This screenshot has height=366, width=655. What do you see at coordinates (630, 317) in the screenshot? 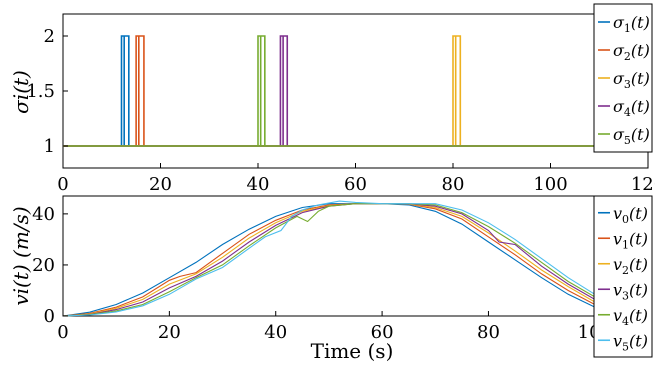
I see `legend-entry: v4(t)` at bounding box center [630, 317].